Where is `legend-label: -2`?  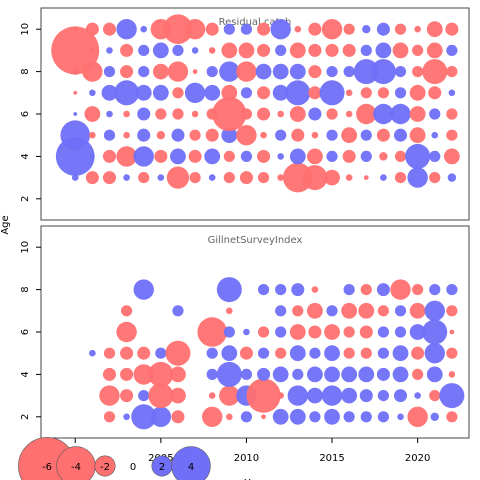 legend-label: -2 is located at coordinates (105, 467).